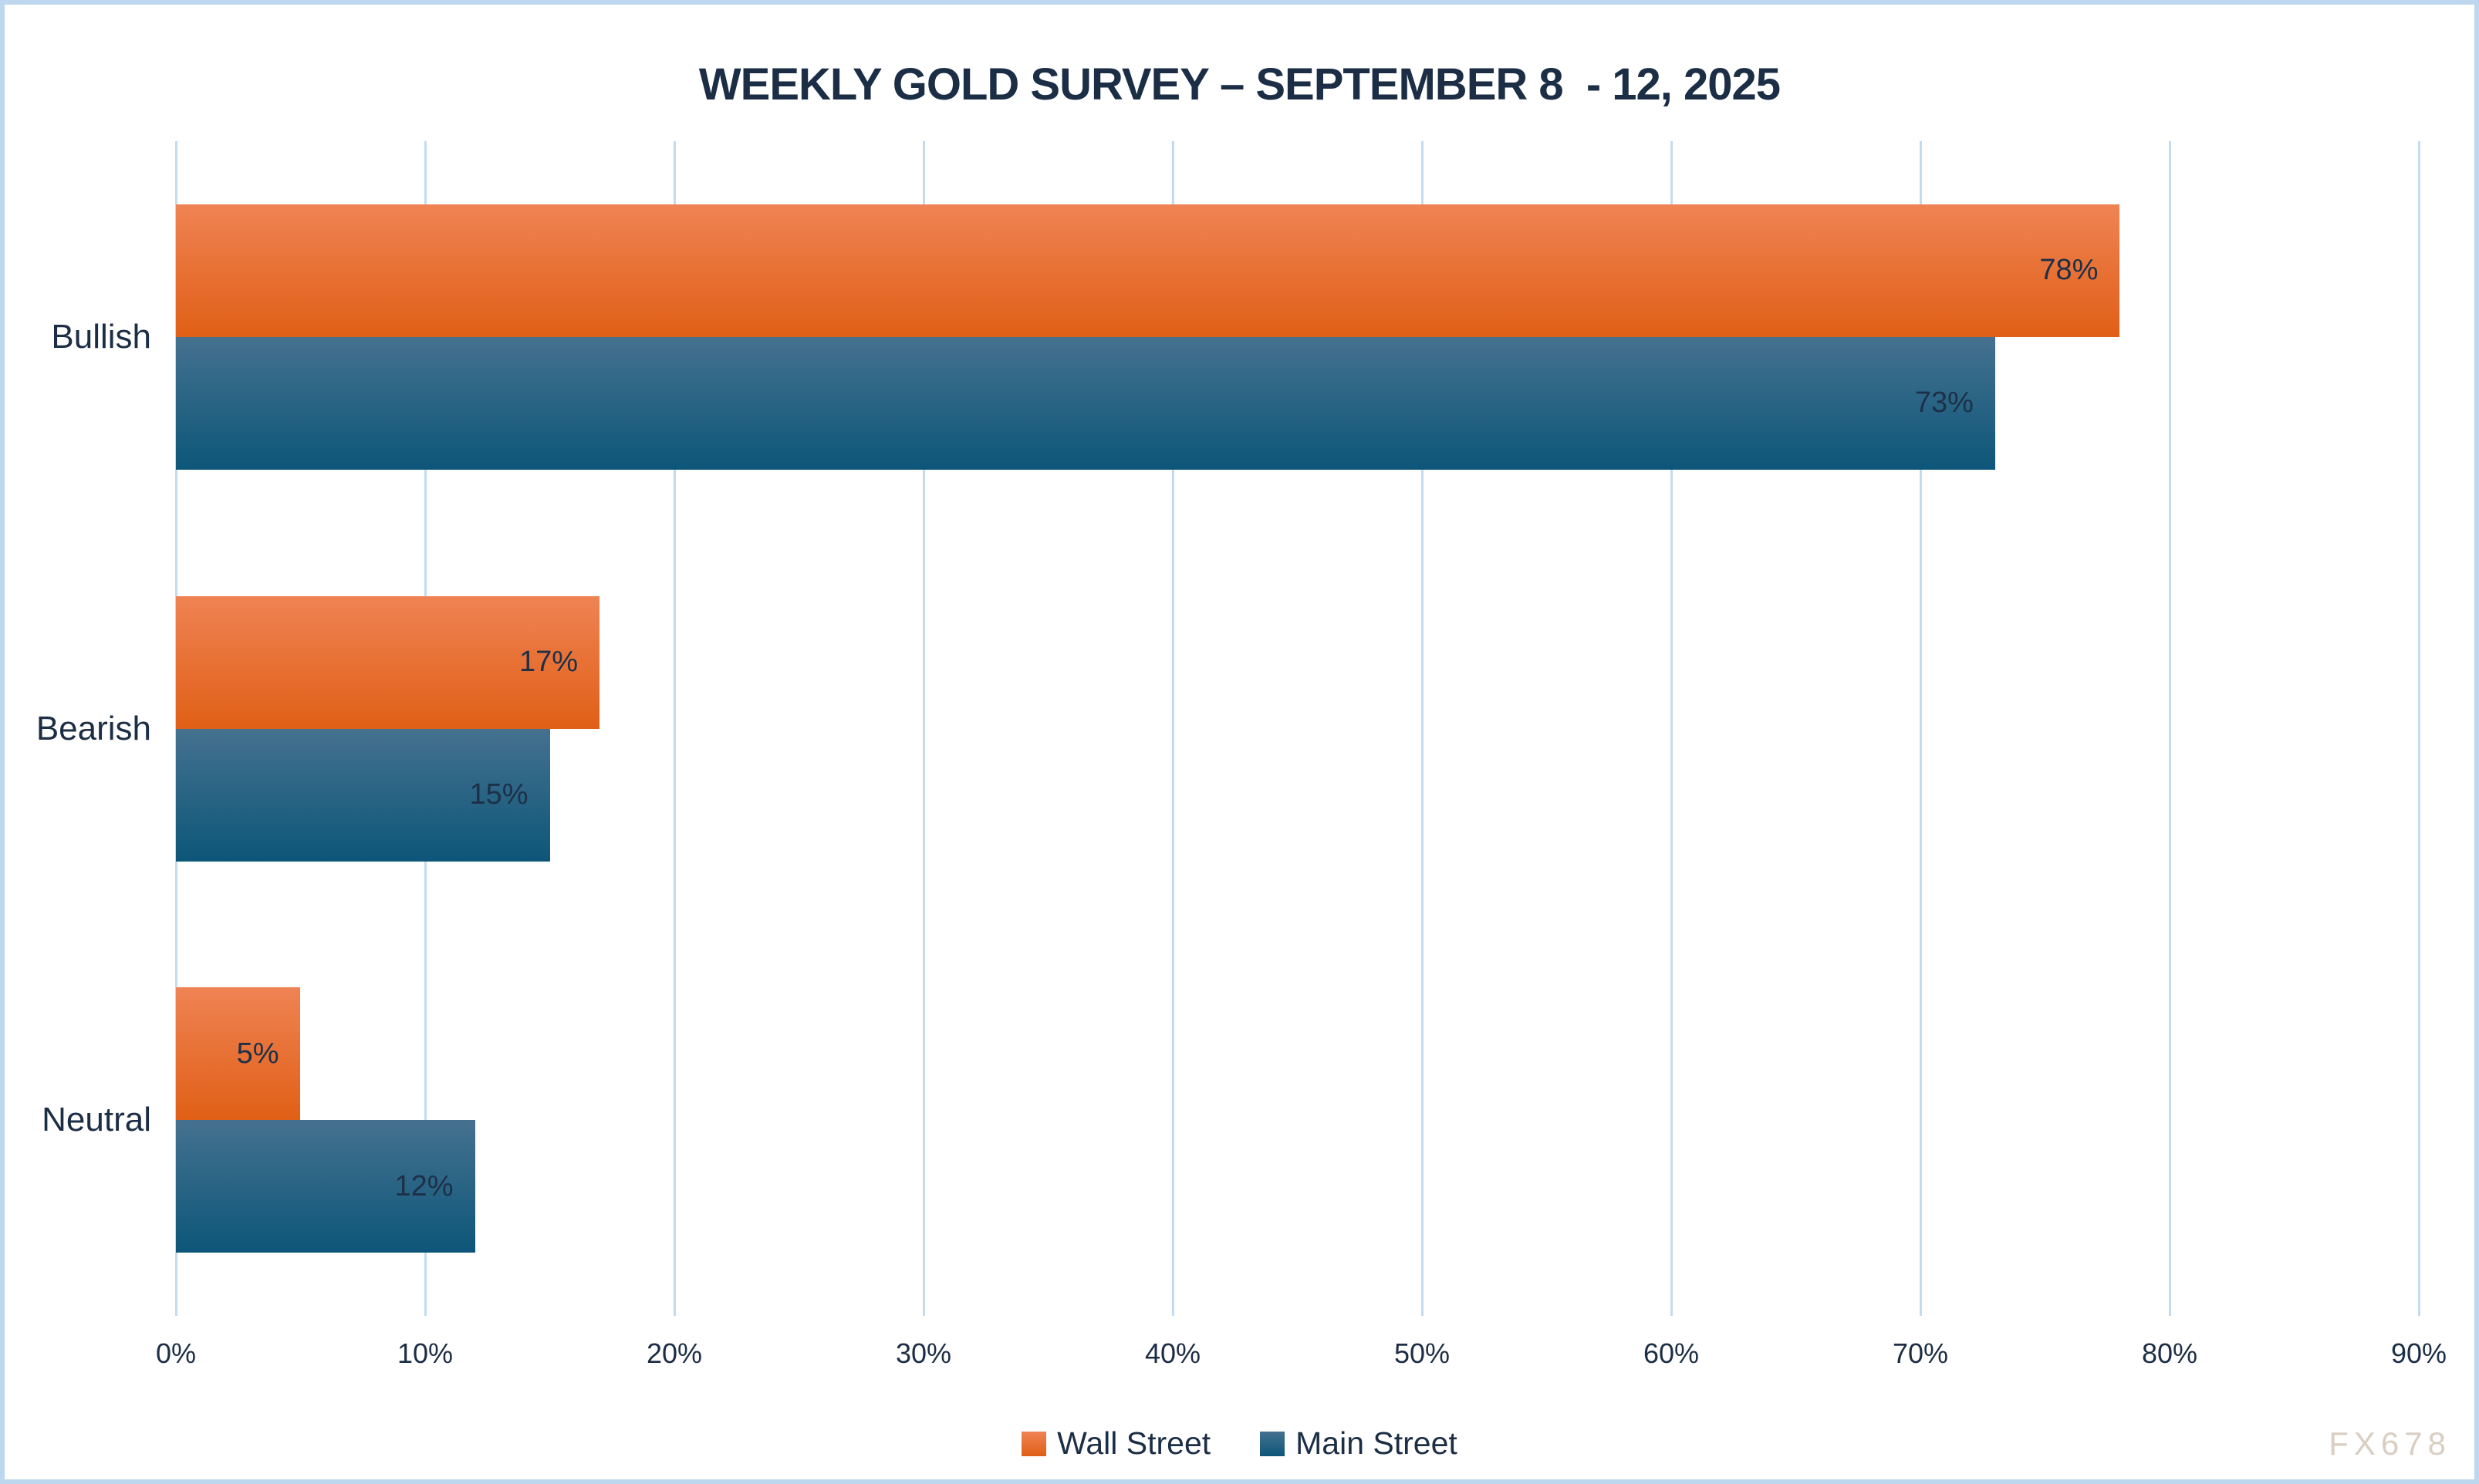 The image size is (2479, 1484). What do you see at coordinates (1148, 270) in the screenshot?
I see `bar-bullish-wall-street: 78%` at bounding box center [1148, 270].